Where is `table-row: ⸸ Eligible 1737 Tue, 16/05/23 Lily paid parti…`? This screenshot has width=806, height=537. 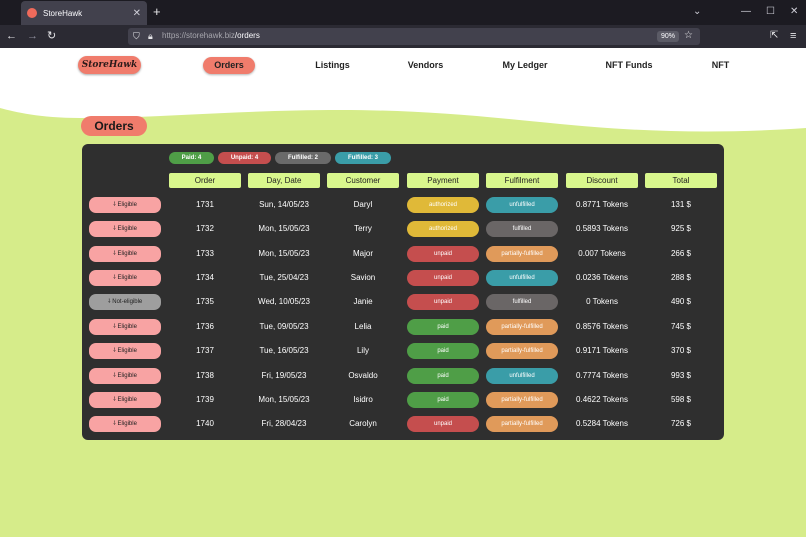
table-row: ⸸ Eligible 1737 Tue, 16/05/23 Lily paid parti… is located at coordinates (403, 351).